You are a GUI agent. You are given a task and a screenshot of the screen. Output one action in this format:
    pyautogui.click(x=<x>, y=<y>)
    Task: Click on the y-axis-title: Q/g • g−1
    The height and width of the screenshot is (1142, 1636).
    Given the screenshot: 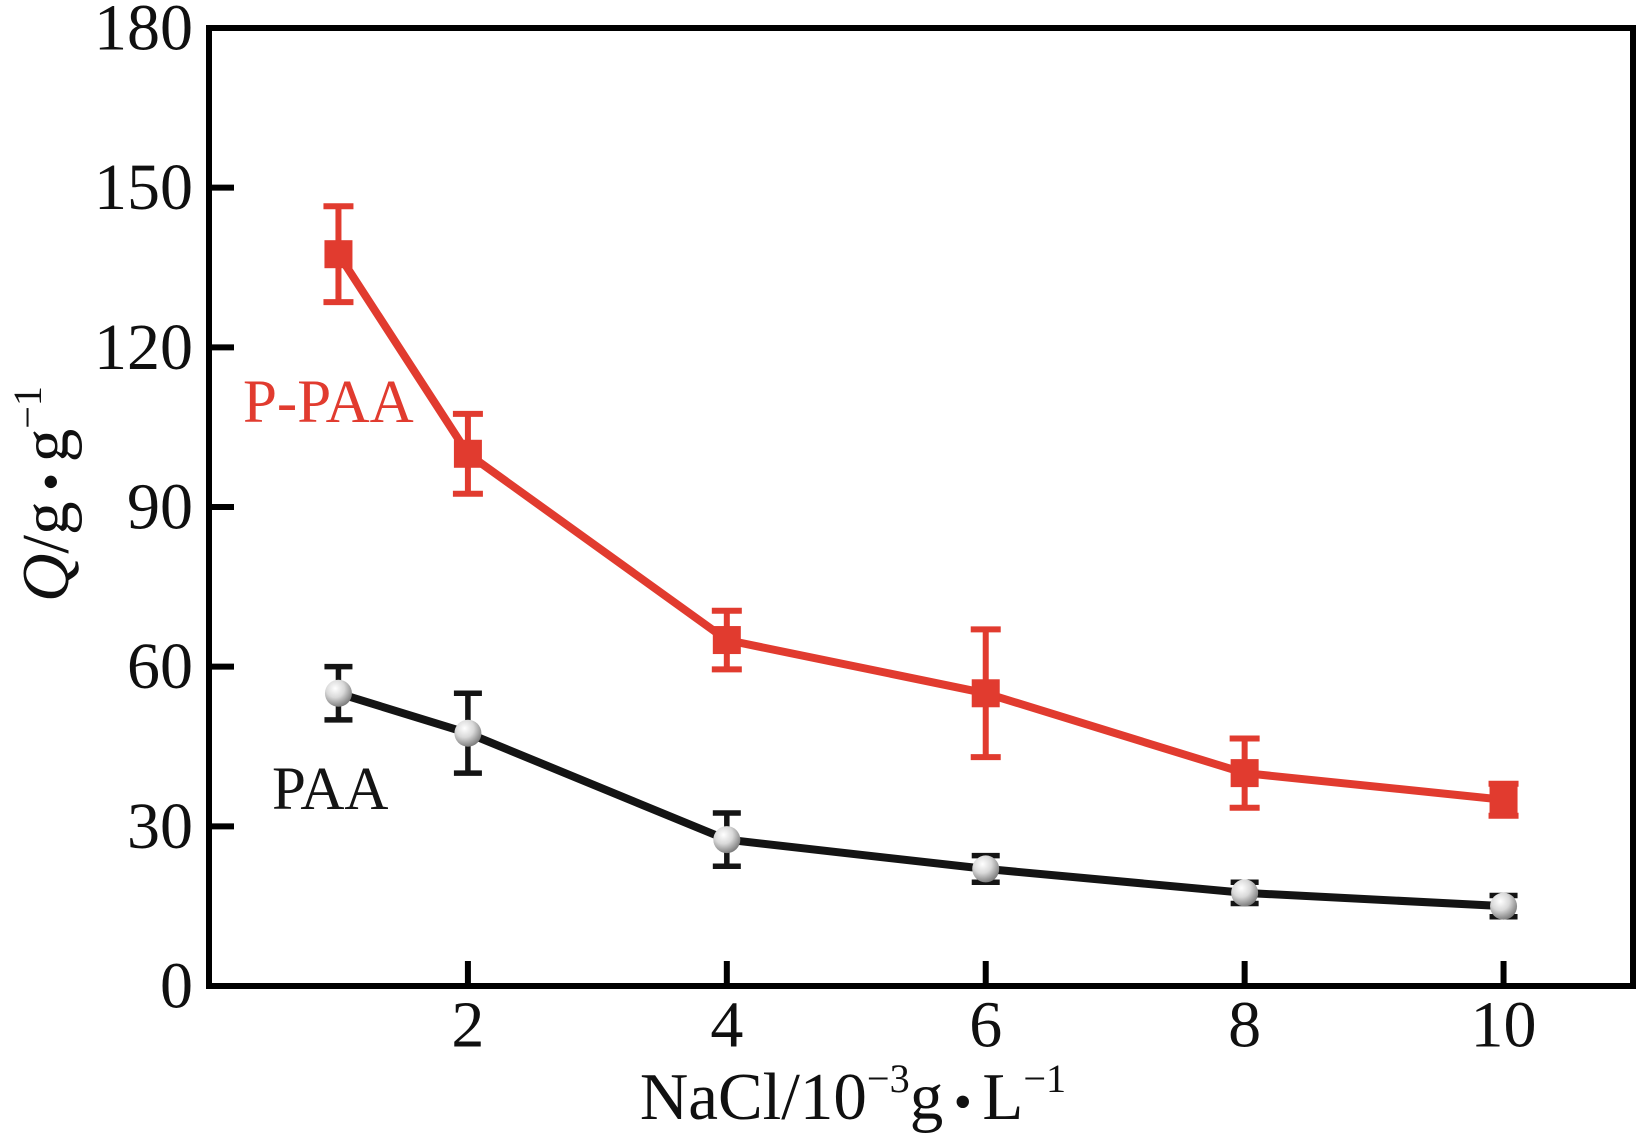 What is the action you would take?
    pyautogui.click(x=44, y=494)
    